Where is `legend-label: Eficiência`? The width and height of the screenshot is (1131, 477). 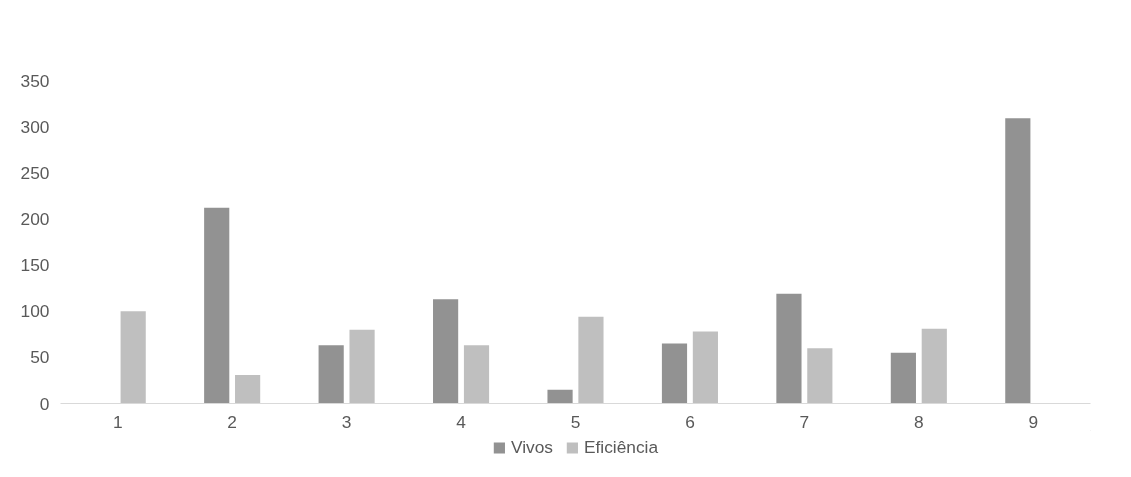
legend-label: Eficiência is located at coordinates (621, 447).